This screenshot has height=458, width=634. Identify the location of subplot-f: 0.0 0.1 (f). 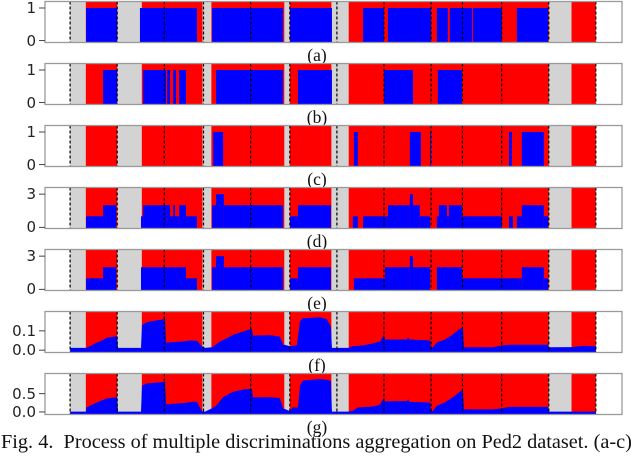
(317, 342).